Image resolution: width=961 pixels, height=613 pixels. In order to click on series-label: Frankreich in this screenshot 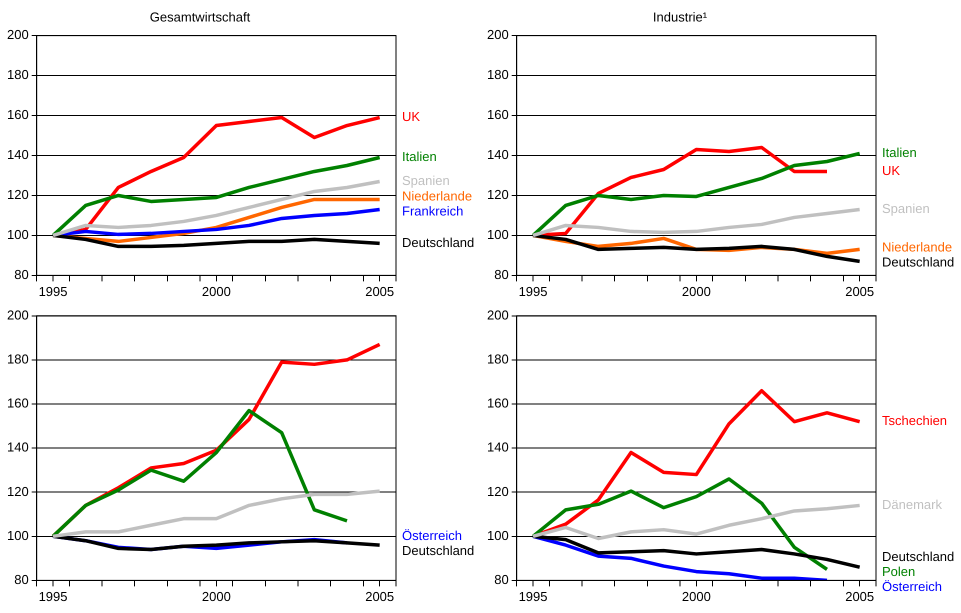, I will do `click(433, 211)`.